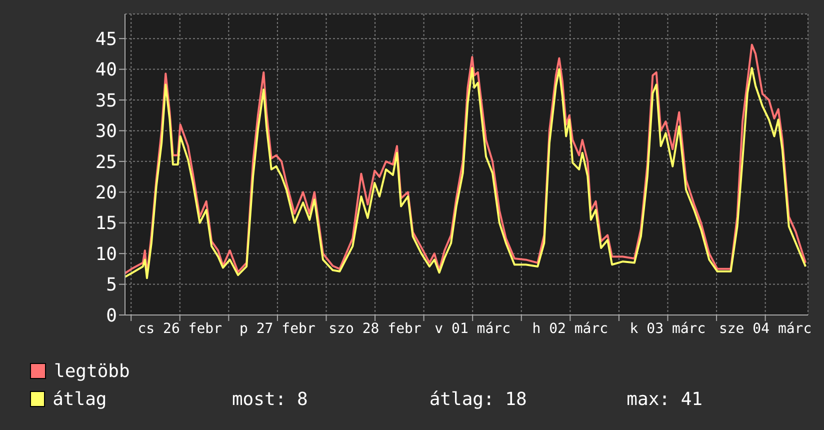  Describe the element at coordinates (111, 315) in the screenshot. I see `y-tick-label: 0` at that location.